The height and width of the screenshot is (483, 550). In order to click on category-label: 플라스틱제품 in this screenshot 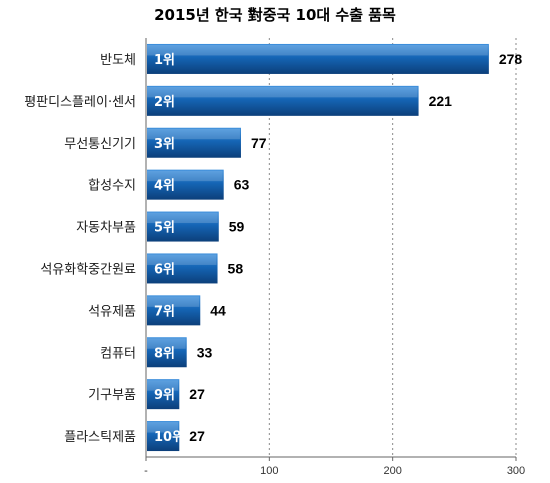, I will do `click(100, 437)`.